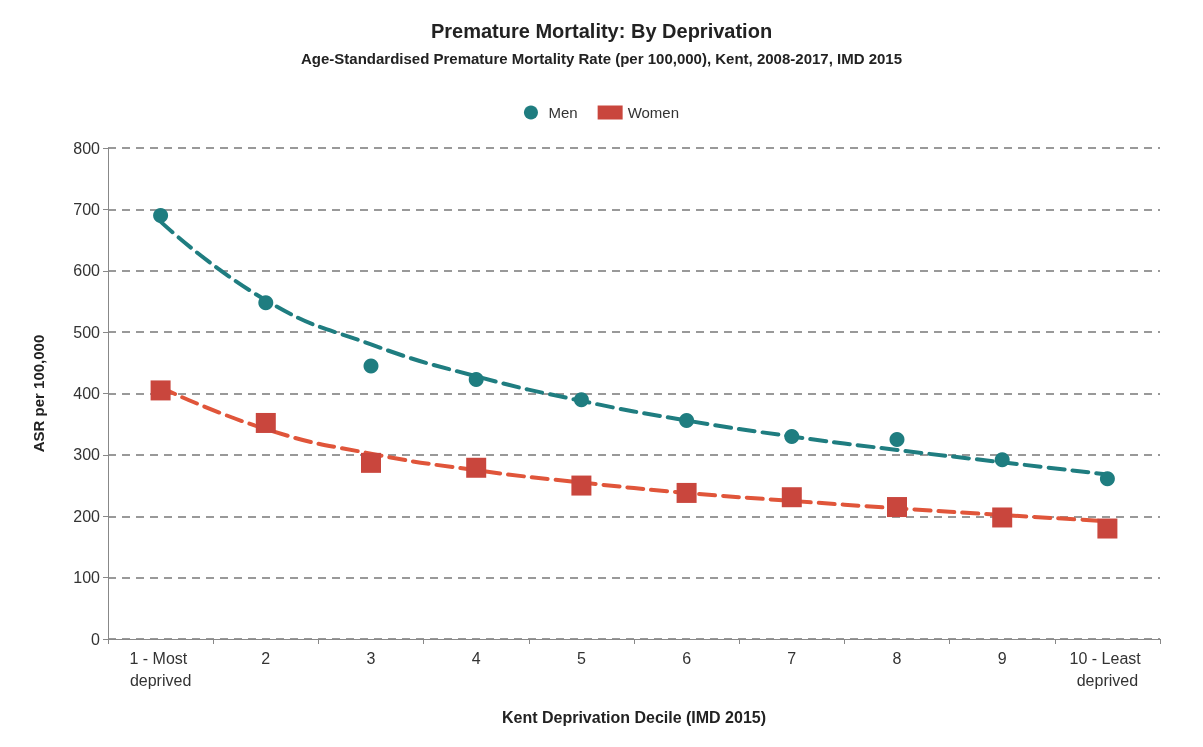  I want to click on x-axis-title: Kent Deprivation Decile (IMD 2015), so click(634, 717).